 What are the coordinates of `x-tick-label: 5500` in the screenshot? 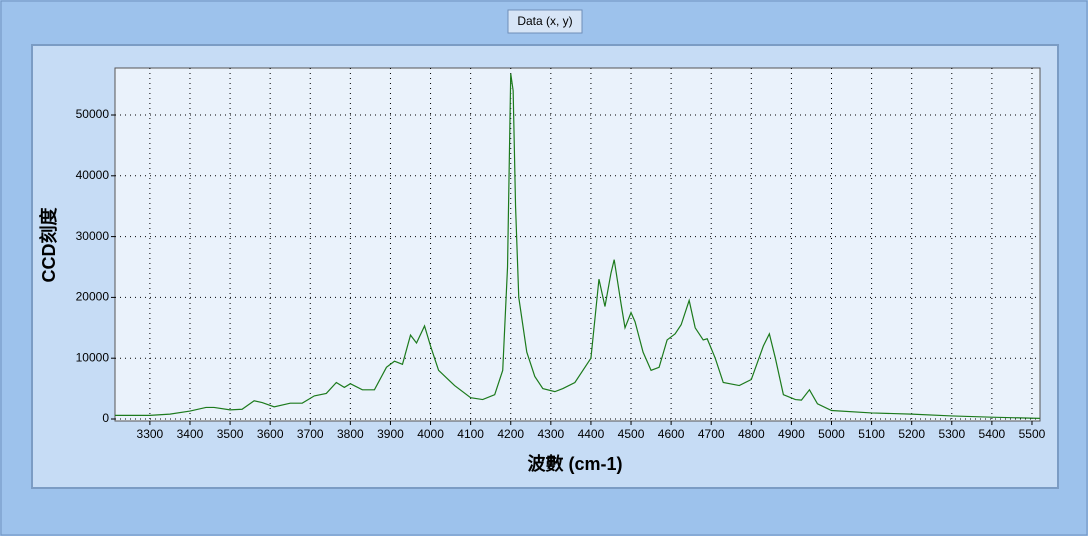 It's located at (1032, 434).